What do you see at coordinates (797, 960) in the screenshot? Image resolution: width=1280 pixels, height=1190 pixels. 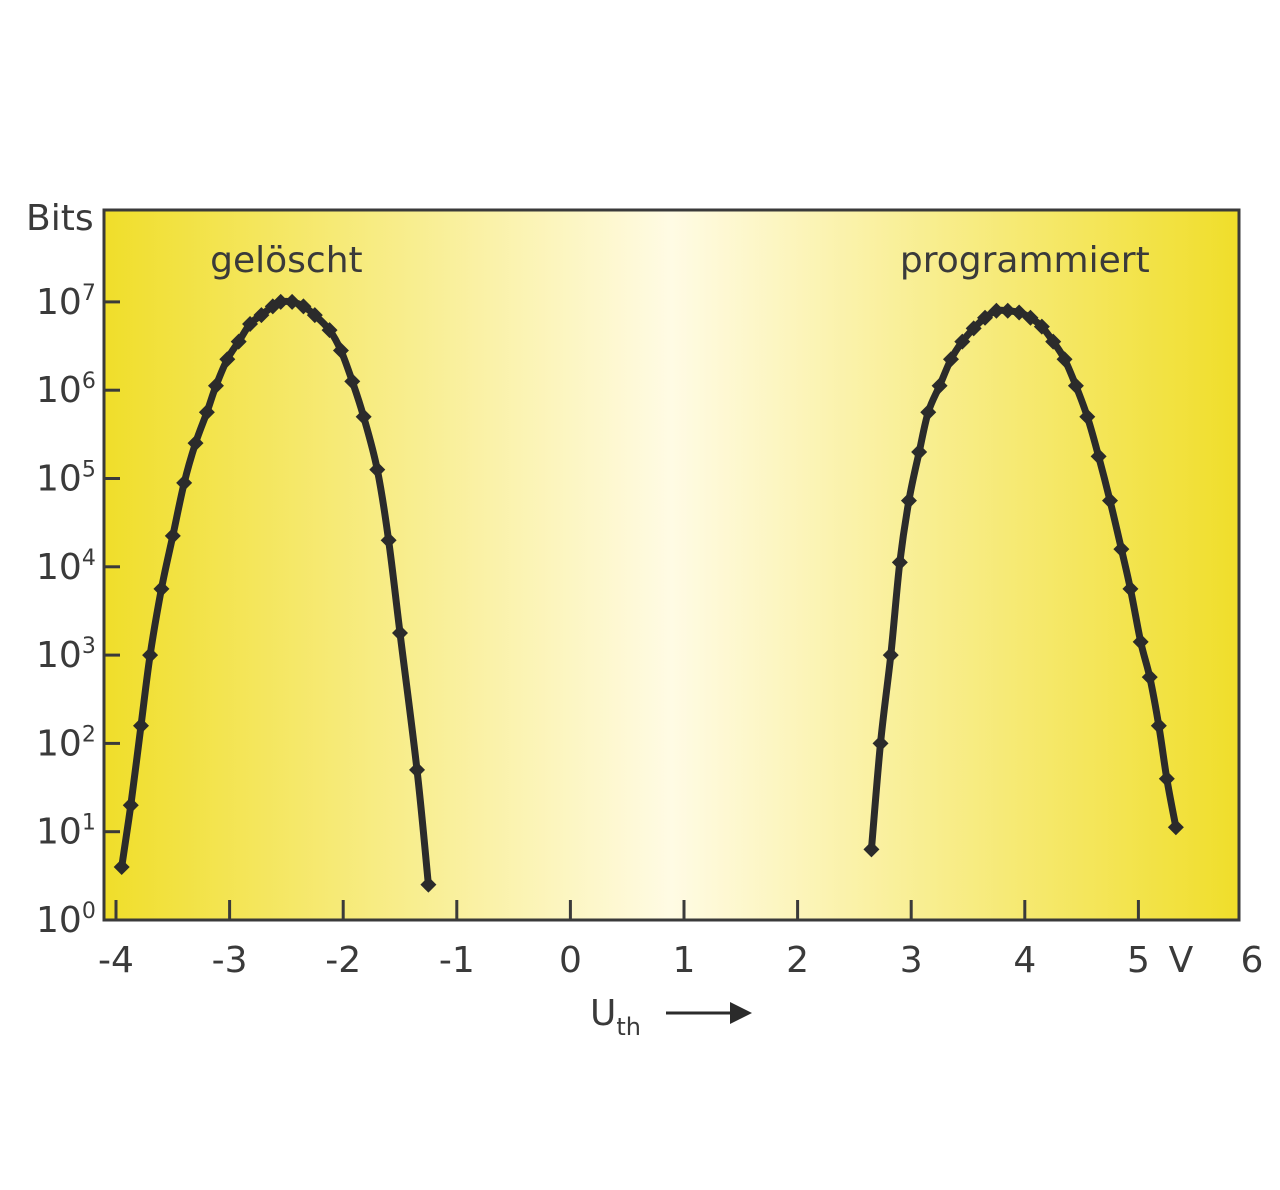 I see `x-tick-label: 2` at bounding box center [797, 960].